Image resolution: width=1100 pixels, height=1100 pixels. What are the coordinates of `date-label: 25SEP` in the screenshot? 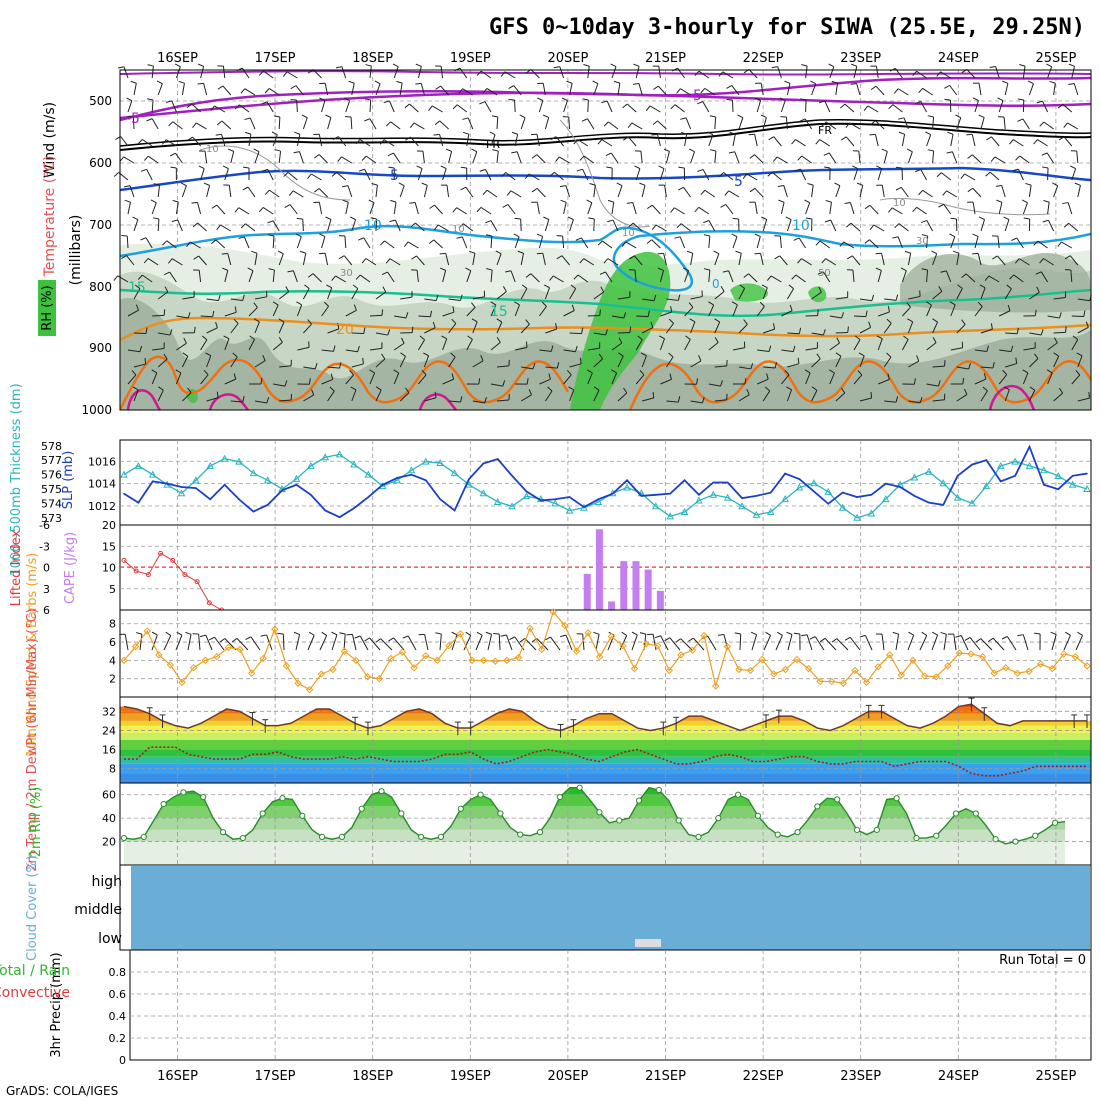 It's located at (1055, 58).